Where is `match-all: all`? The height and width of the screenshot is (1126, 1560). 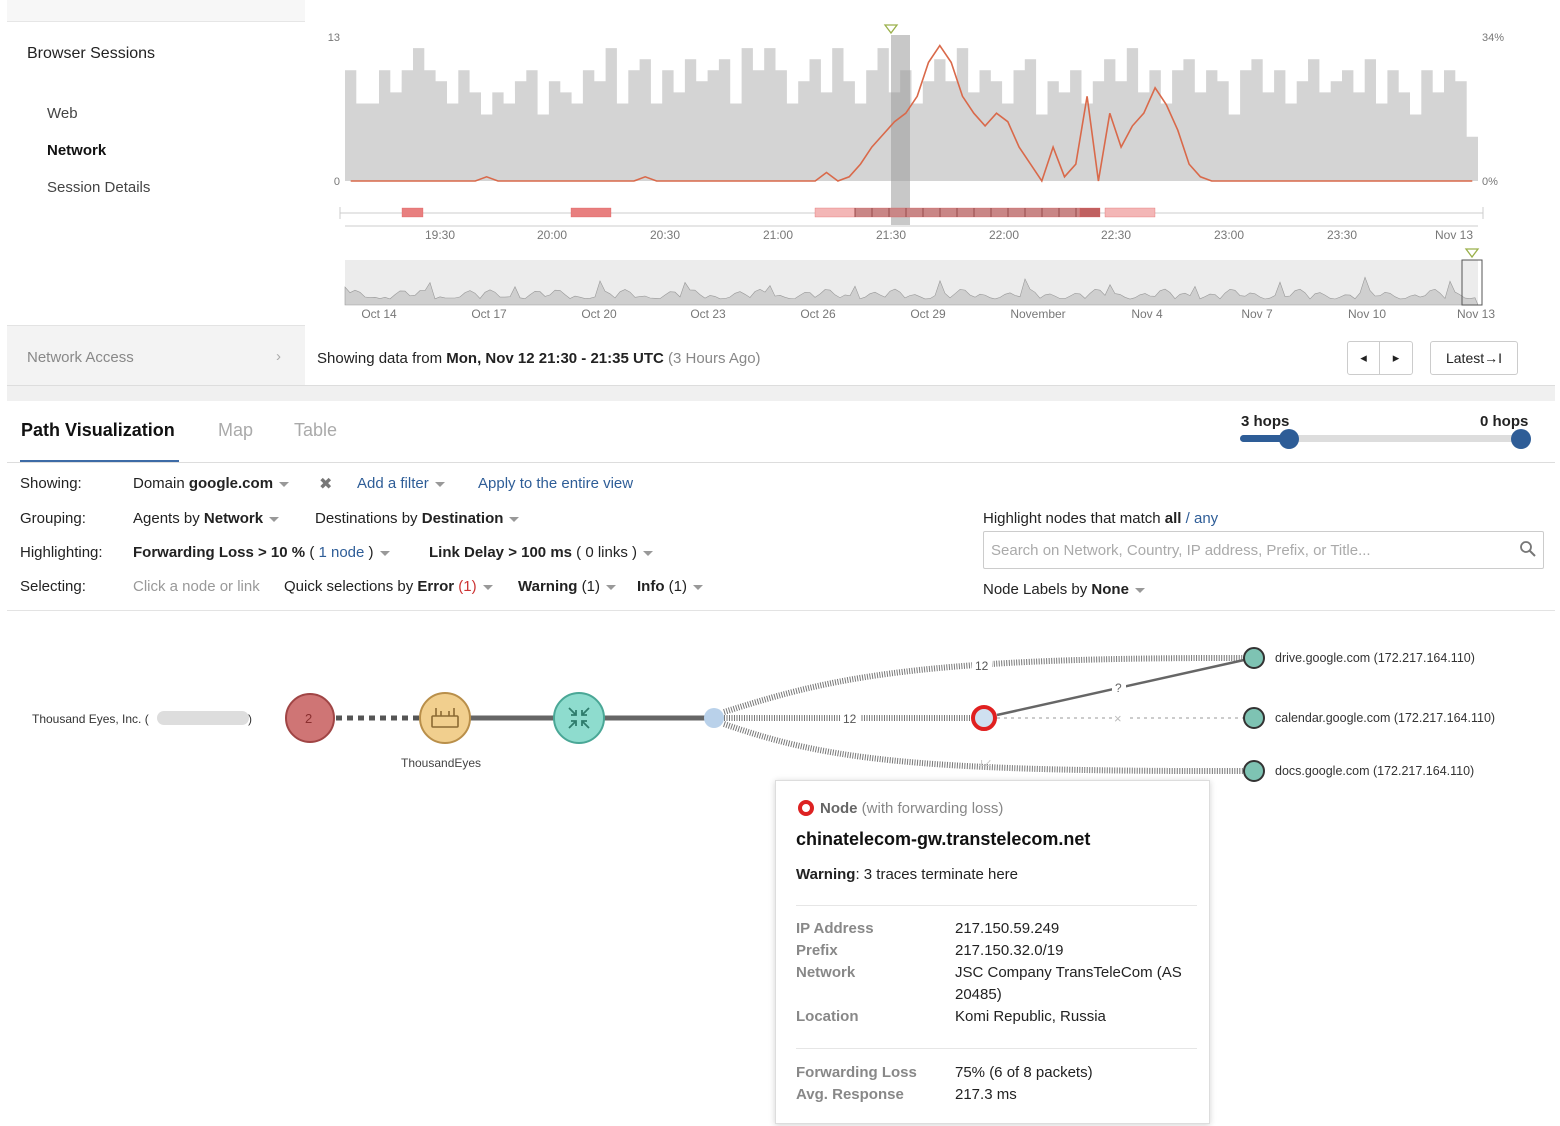
match-all: all is located at coordinates (1173, 518).